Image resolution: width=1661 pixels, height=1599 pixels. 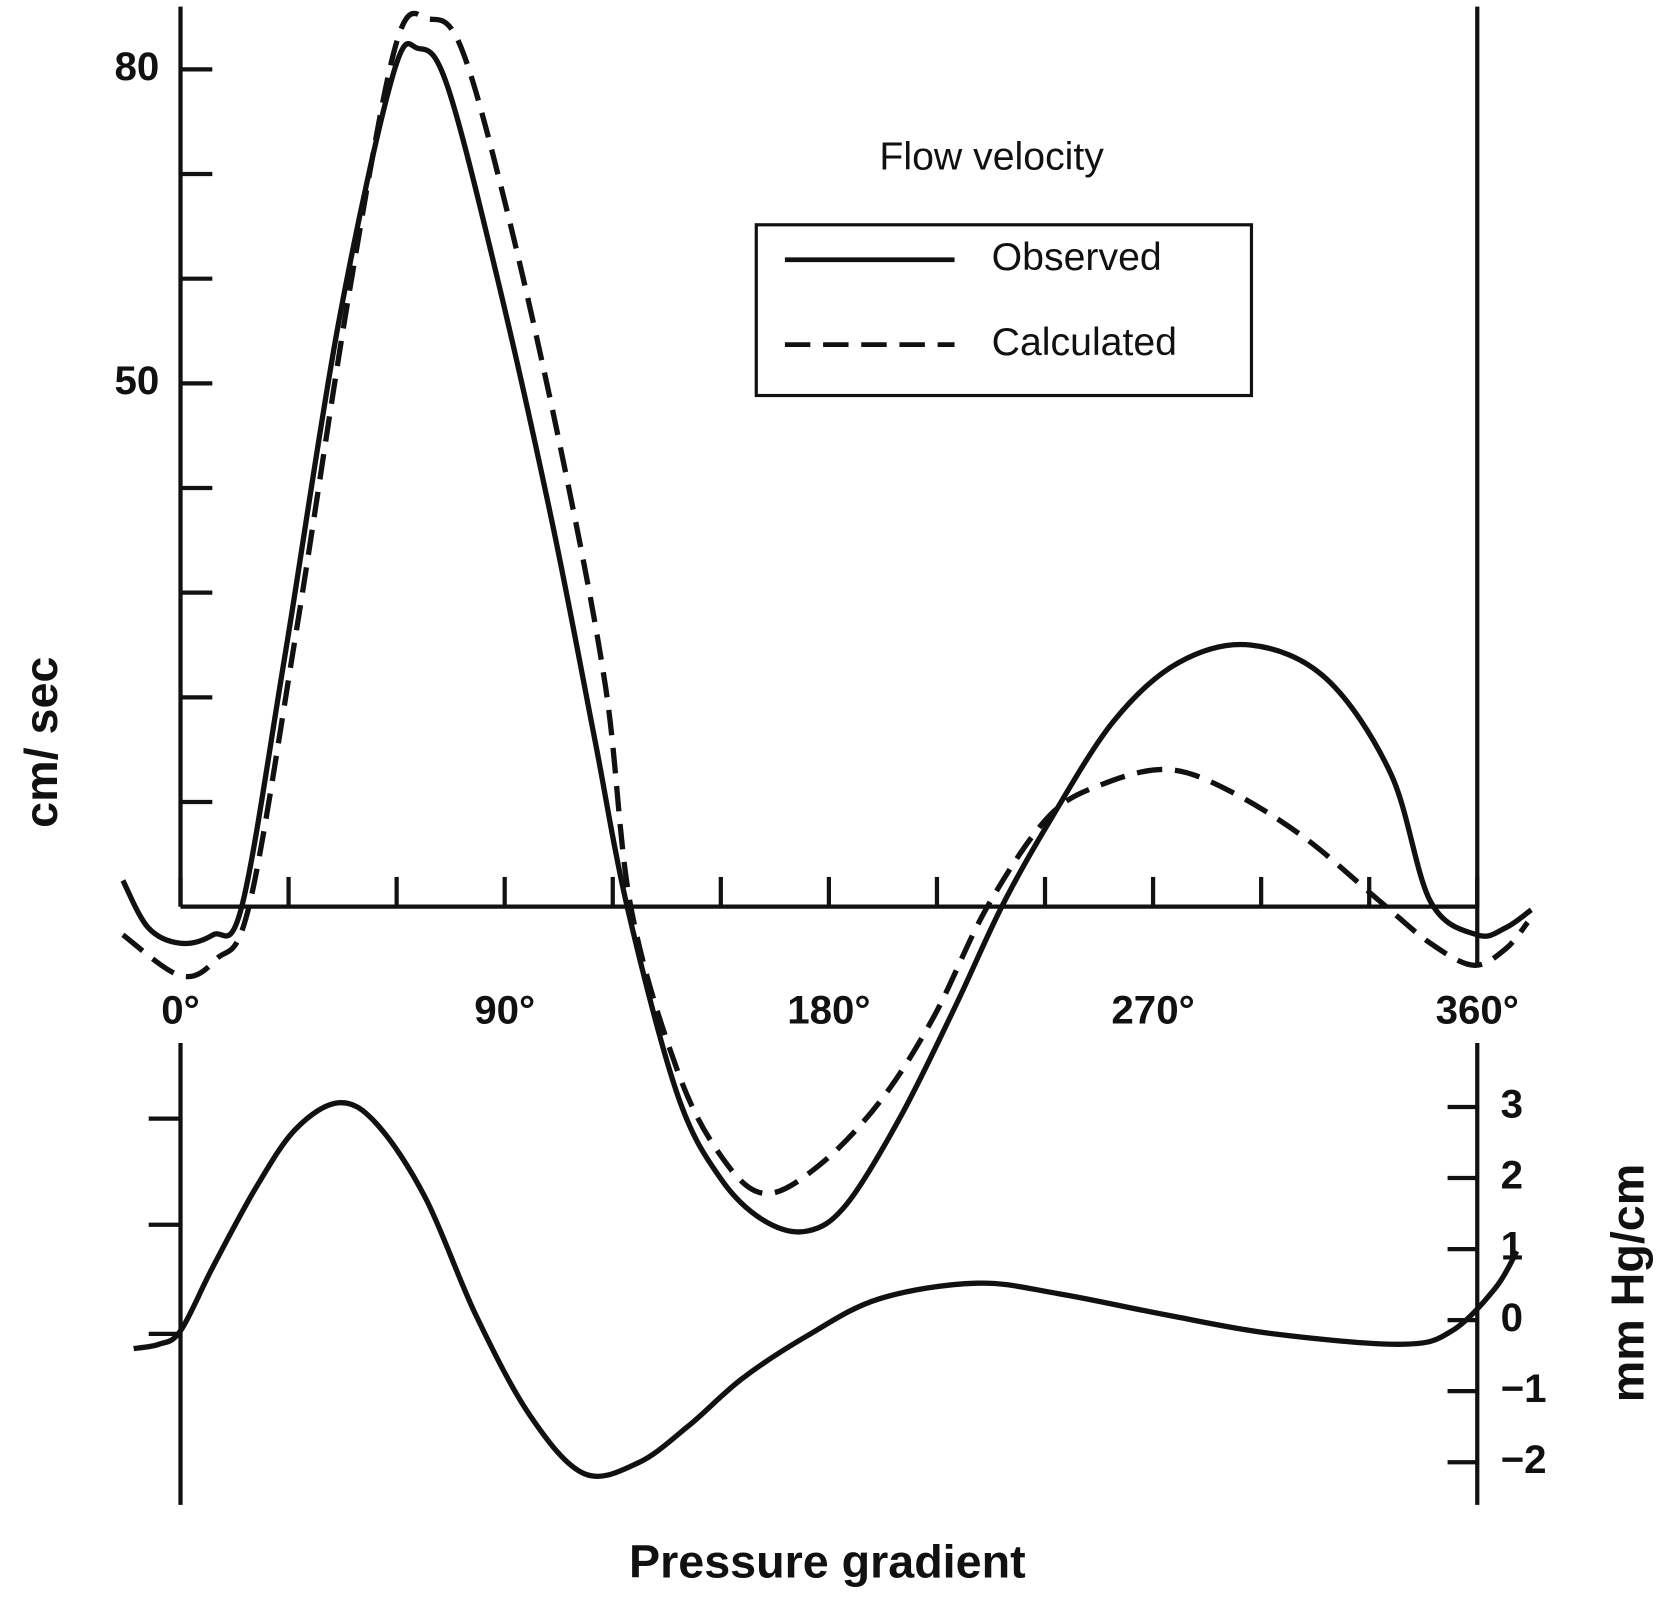 I want to click on y2-tick-label: −1, so click(x=1524, y=1388).